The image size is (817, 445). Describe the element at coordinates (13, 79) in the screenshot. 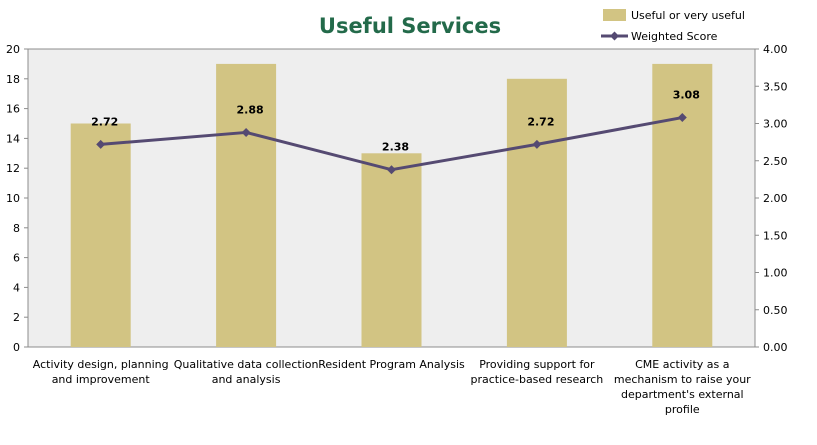

I see `left-axis-tick-label: 18` at that location.